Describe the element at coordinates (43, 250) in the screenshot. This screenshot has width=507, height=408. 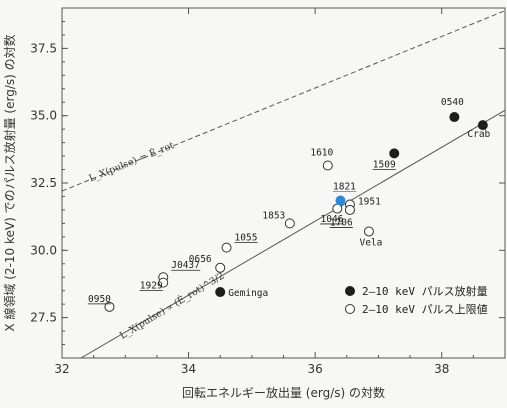
I see `y-tick-label: 30.0` at that location.